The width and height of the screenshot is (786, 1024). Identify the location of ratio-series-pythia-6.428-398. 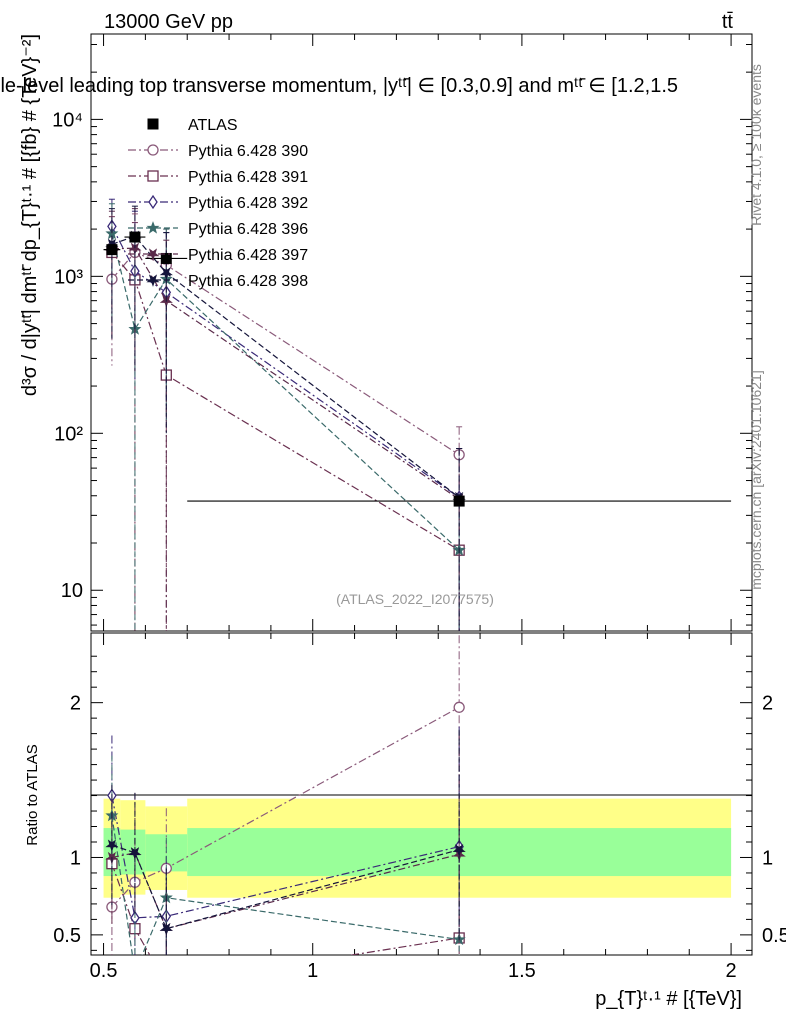
(285, 842).